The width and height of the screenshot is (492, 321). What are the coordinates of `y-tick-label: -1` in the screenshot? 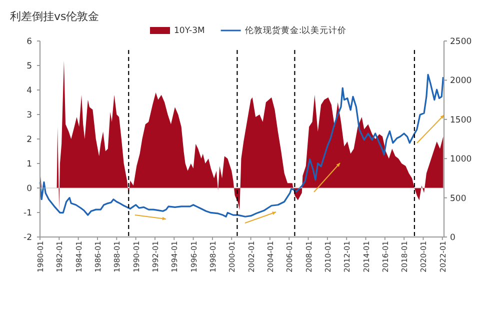 It's located at (28, 213).